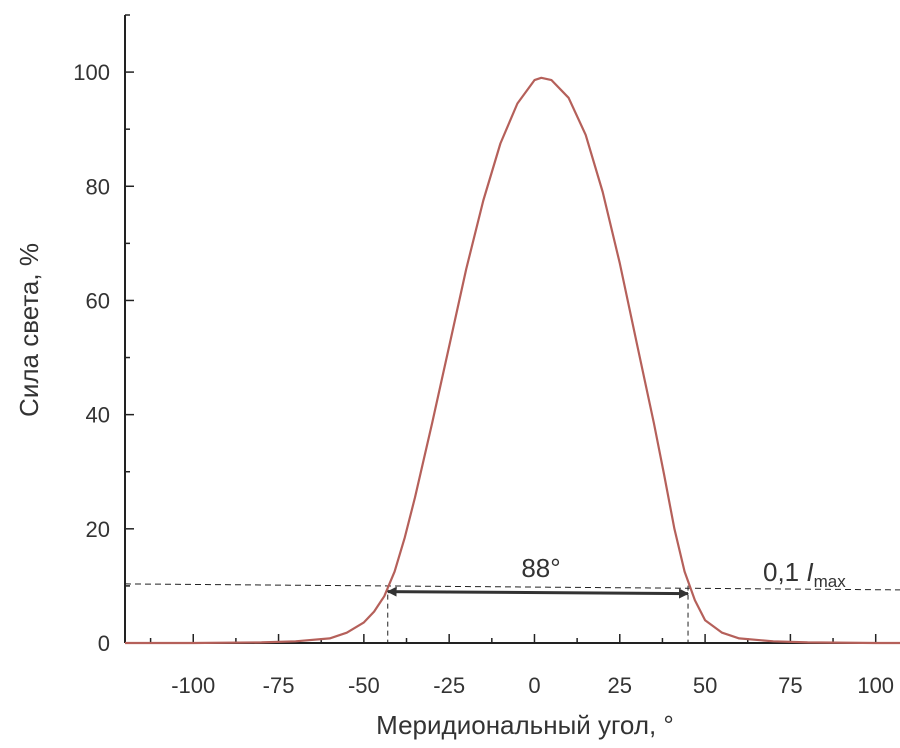  Describe the element at coordinates (98, 186) in the screenshot. I see `y-tick-label: 80` at that location.